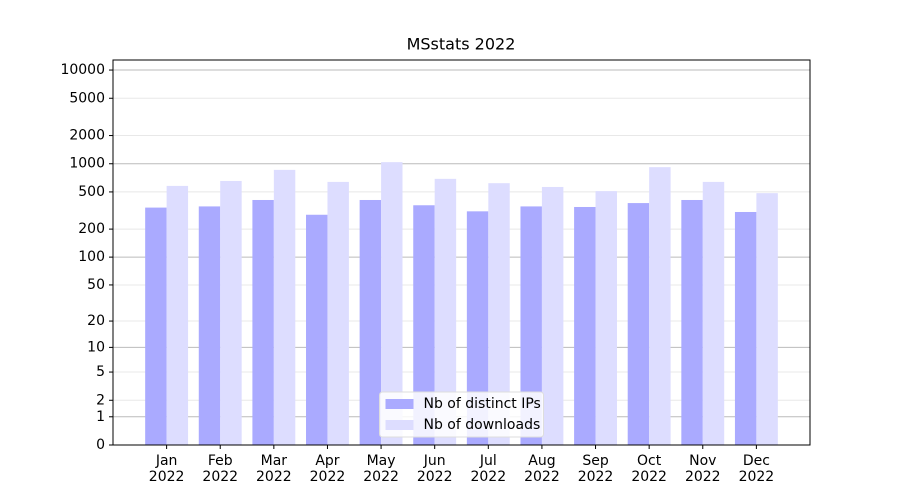  Describe the element at coordinates (274, 469) in the screenshot. I see `x-tick-label: Mar 2022` at that location.